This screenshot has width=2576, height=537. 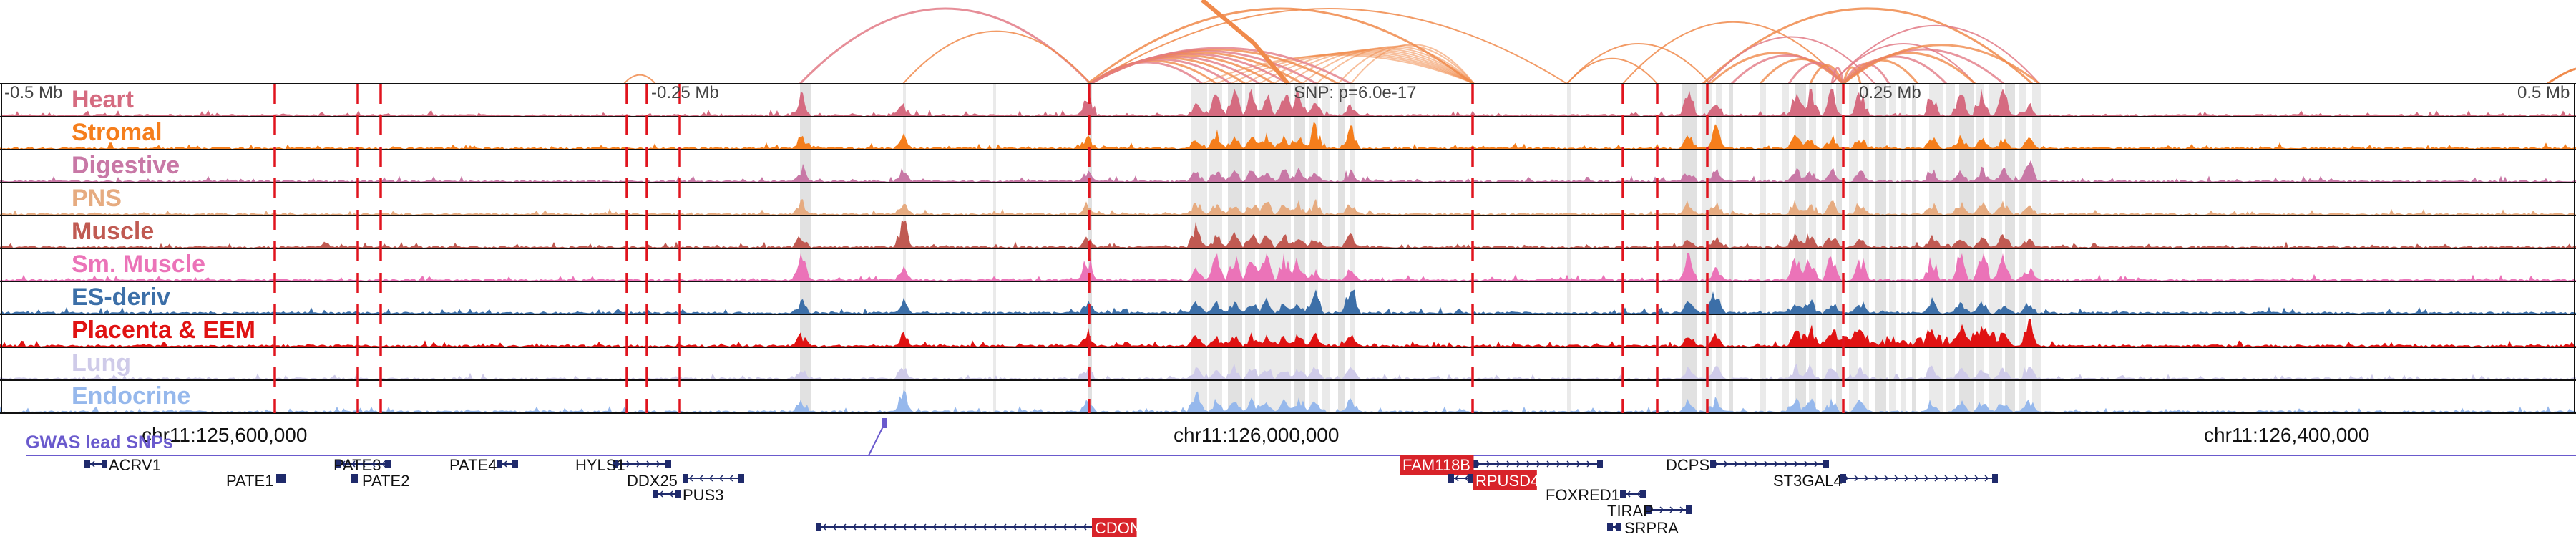 I want to click on gene-label: FOXRED1, so click(x=1583, y=495).